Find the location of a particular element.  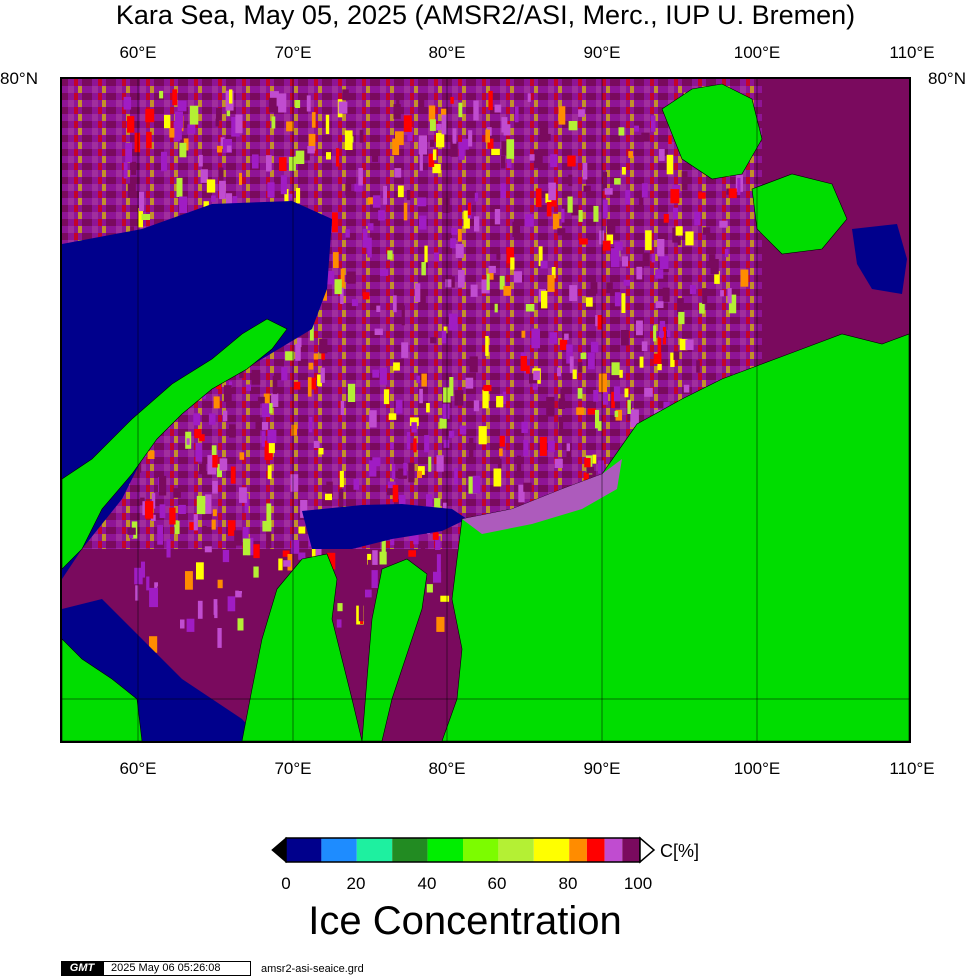

lon-label-top-100: 100°E is located at coordinates (757, 52).